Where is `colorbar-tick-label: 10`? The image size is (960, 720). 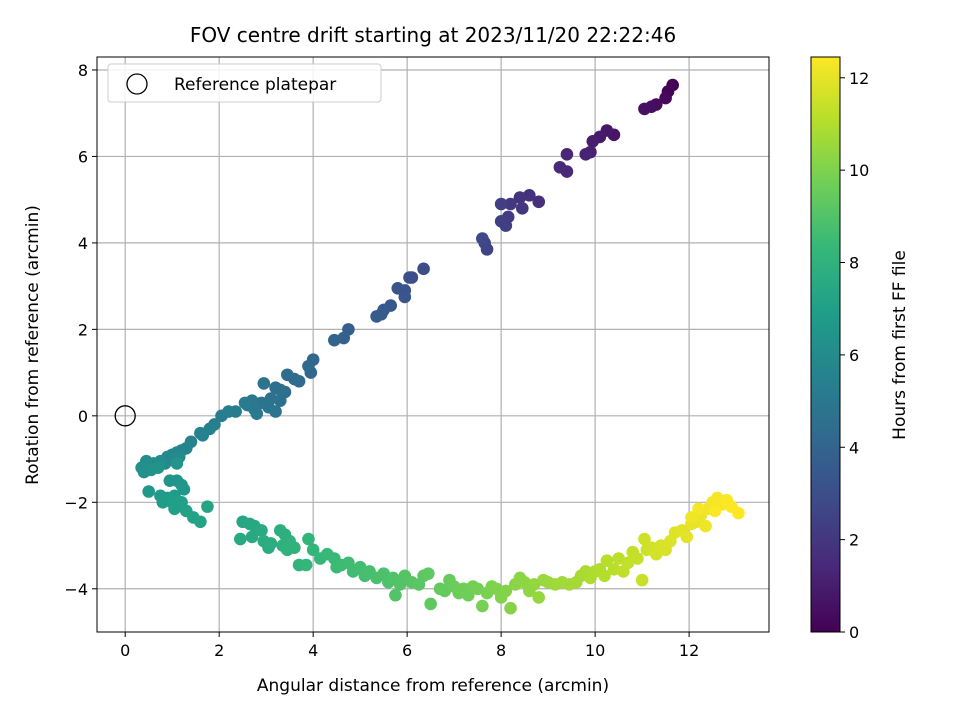
colorbar-tick-label: 10 is located at coordinates (859, 170).